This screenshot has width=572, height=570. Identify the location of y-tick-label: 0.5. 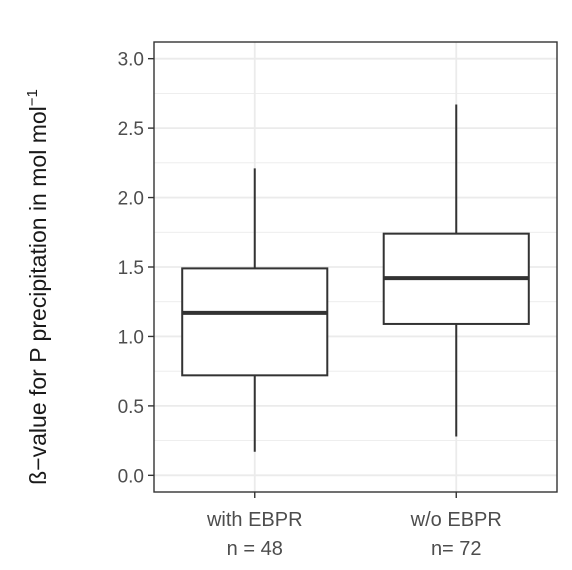
(131, 407).